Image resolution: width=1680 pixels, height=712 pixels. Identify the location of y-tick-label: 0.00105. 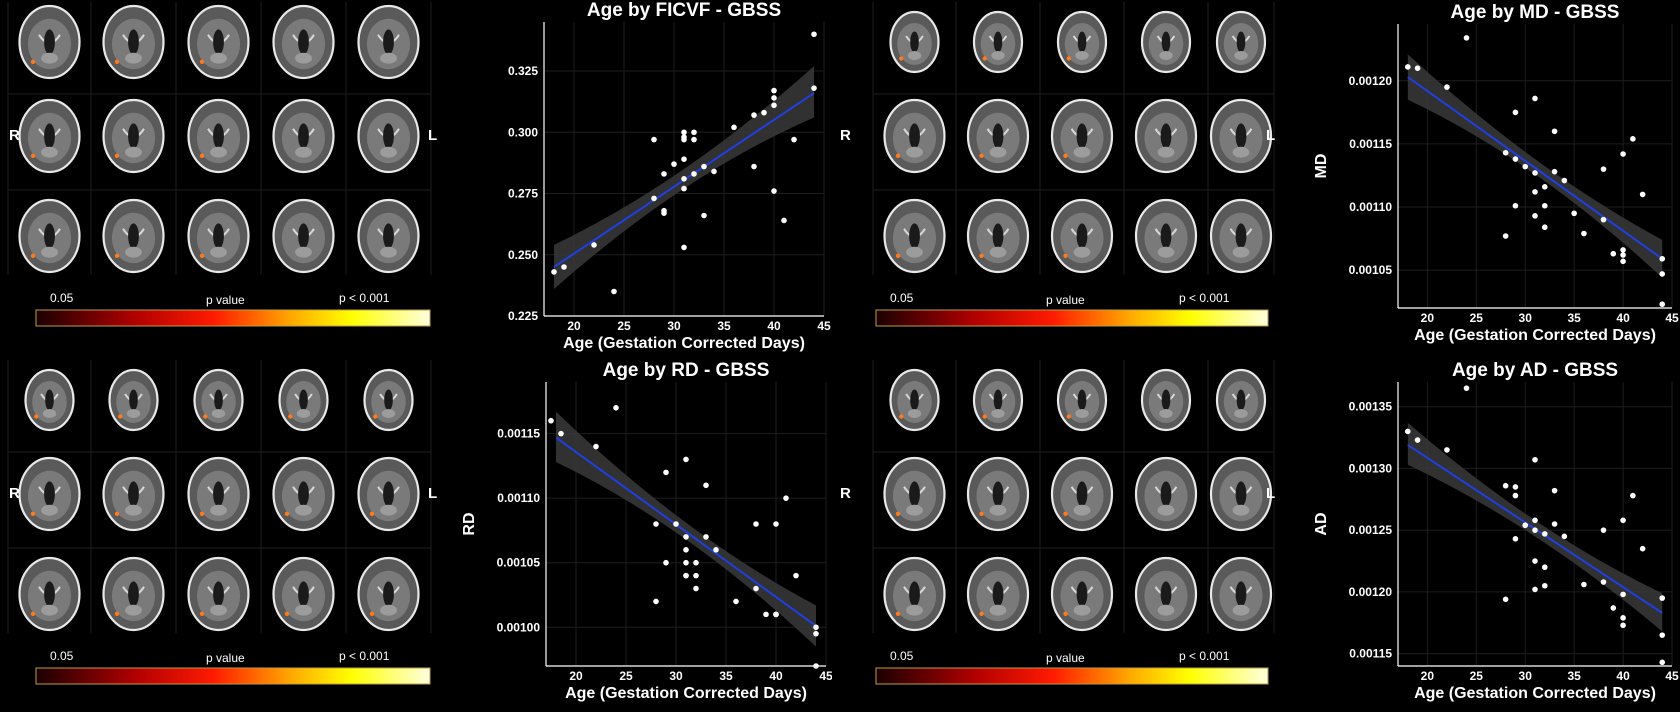
(519, 563).